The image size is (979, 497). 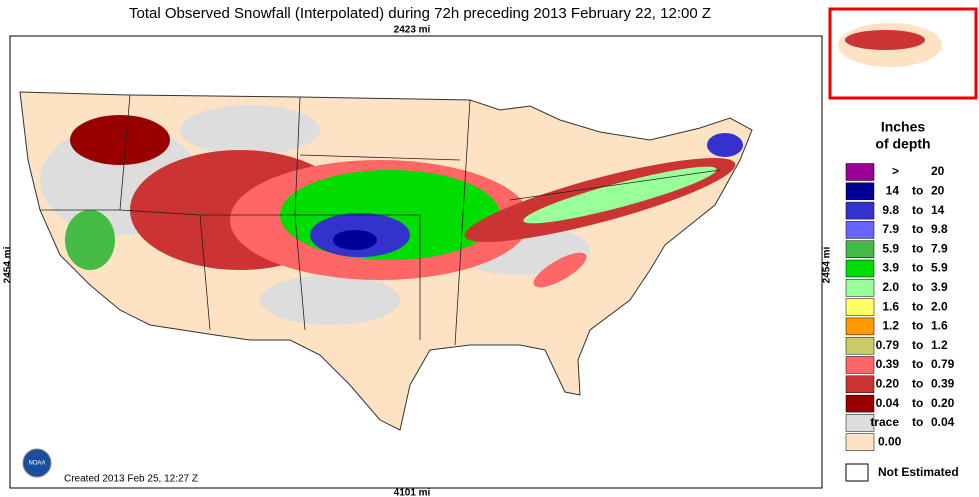 I want to click on logo-text: NOAA, so click(x=36, y=464).